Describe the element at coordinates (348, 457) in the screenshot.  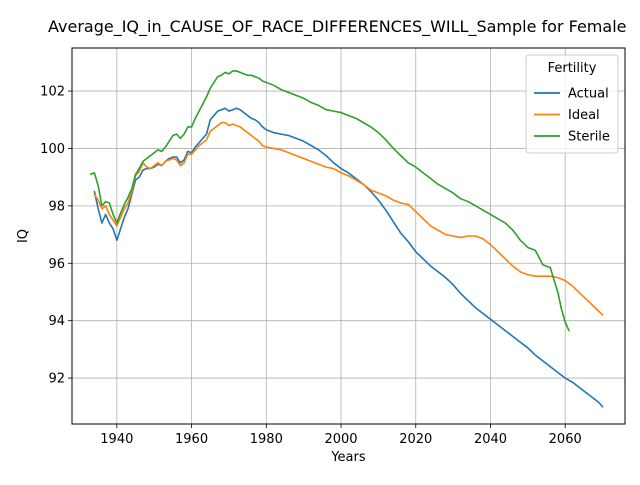
I see `x-axis-label: Years` at that location.